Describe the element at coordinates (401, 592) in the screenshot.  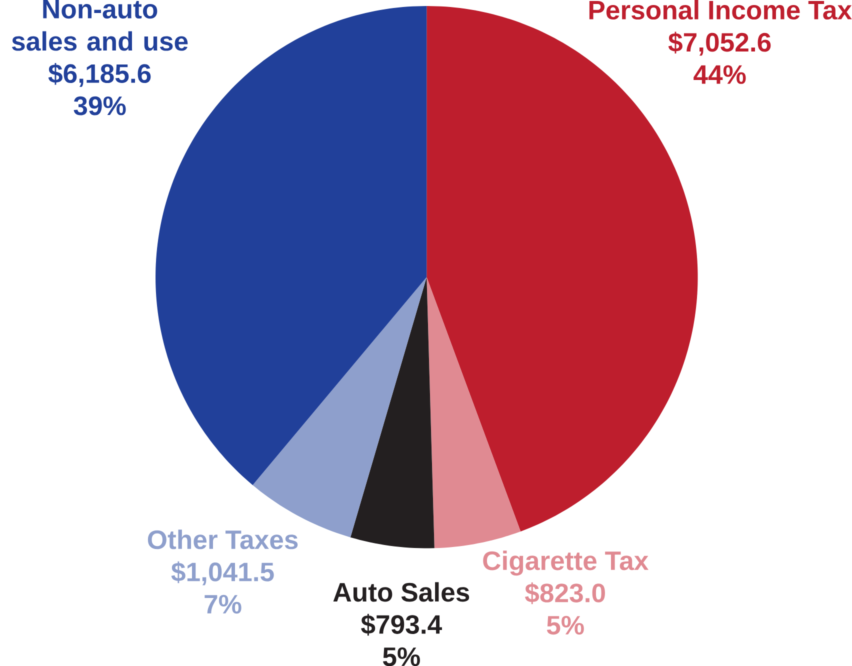
I see `slice-label: Auto Sales` at that location.